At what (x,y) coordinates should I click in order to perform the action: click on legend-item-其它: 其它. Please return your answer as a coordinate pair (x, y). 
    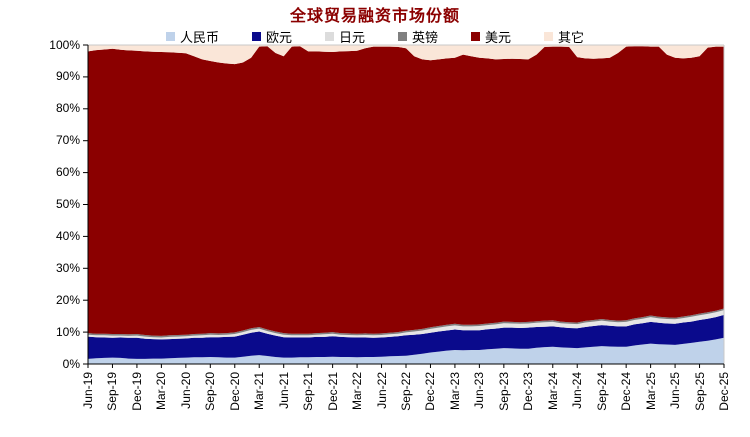
    Looking at the image, I should click on (564, 36).